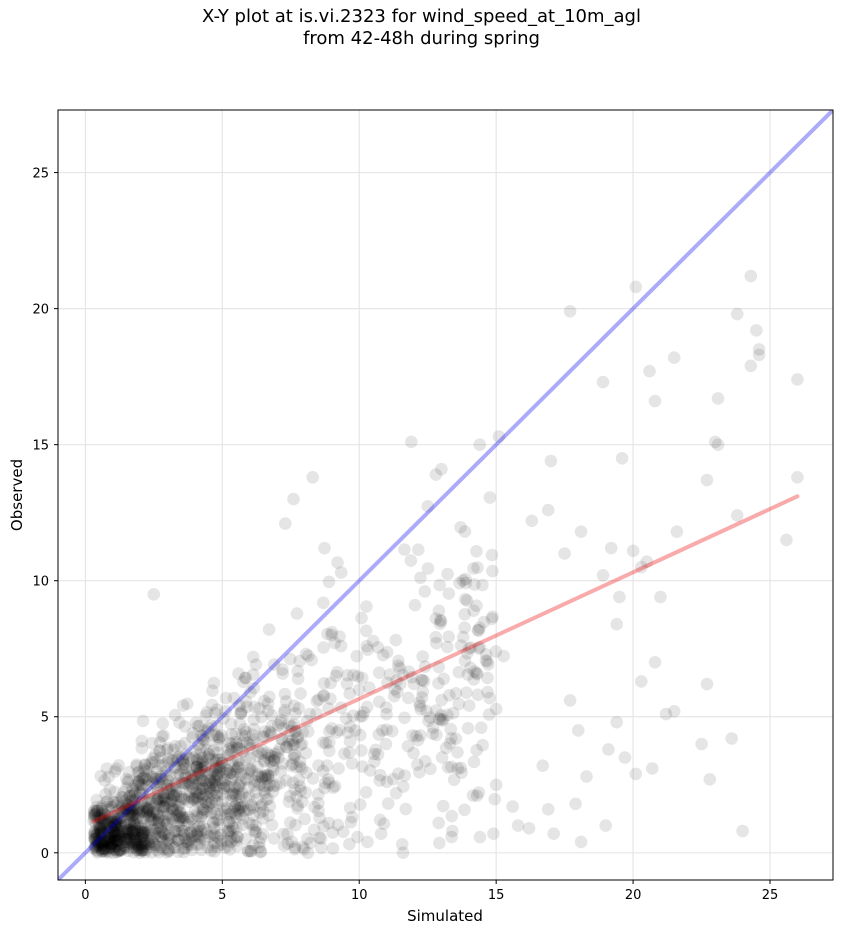 This screenshot has width=843, height=934. I want to click on y-tick-label: 25, so click(40, 174).